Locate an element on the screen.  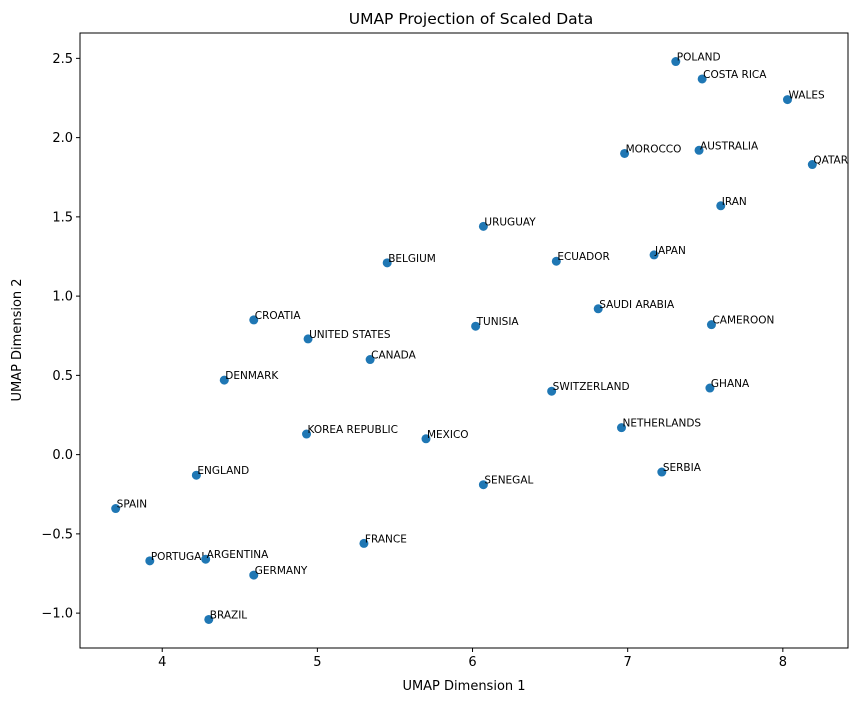
y-tick-label: −0.5 is located at coordinates (57, 534).